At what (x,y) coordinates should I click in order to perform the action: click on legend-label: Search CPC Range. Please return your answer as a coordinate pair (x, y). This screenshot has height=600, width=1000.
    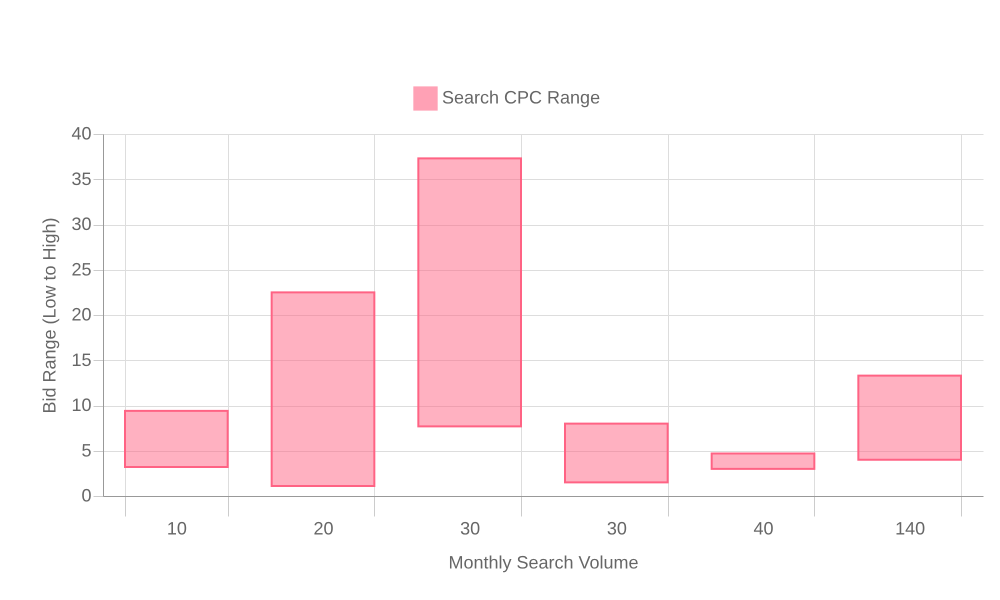
    Looking at the image, I should click on (521, 98).